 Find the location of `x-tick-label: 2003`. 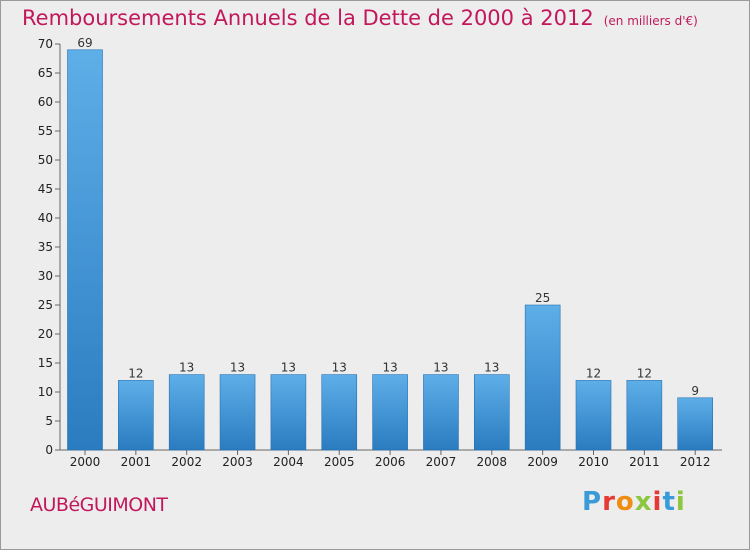

x-tick-label: 2003 is located at coordinates (237, 462).